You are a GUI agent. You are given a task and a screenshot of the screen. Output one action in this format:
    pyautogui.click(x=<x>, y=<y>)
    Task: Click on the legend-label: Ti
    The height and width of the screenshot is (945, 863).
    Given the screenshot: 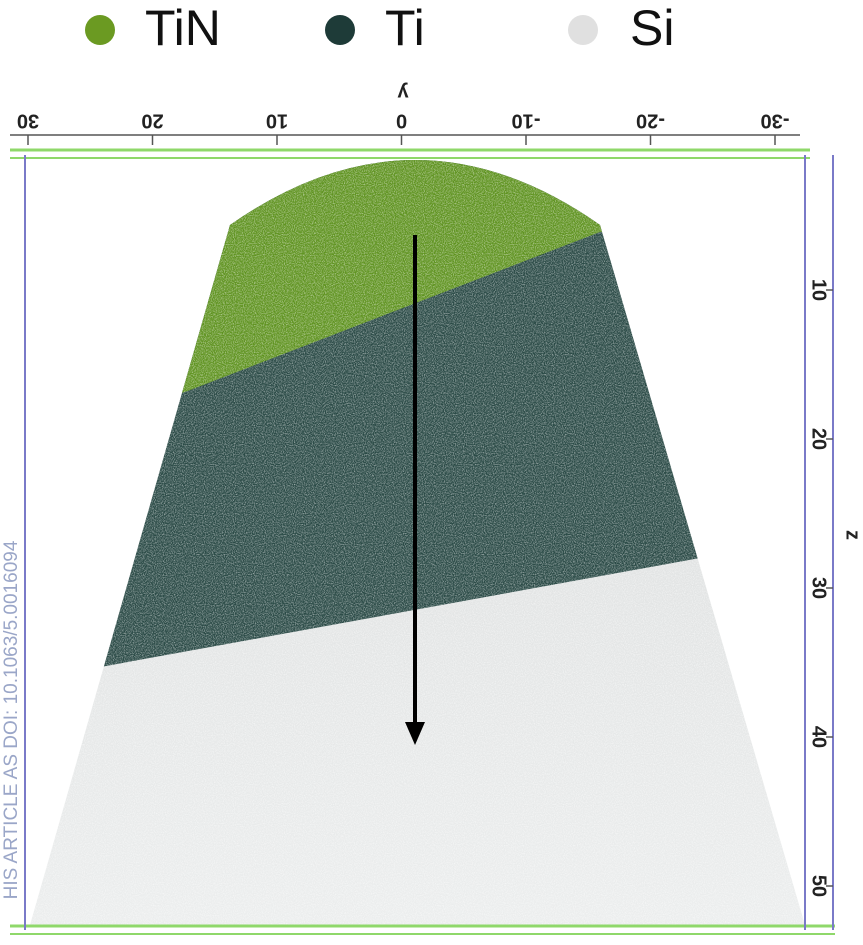 What is the action you would take?
    pyautogui.click(x=405, y=28)
    